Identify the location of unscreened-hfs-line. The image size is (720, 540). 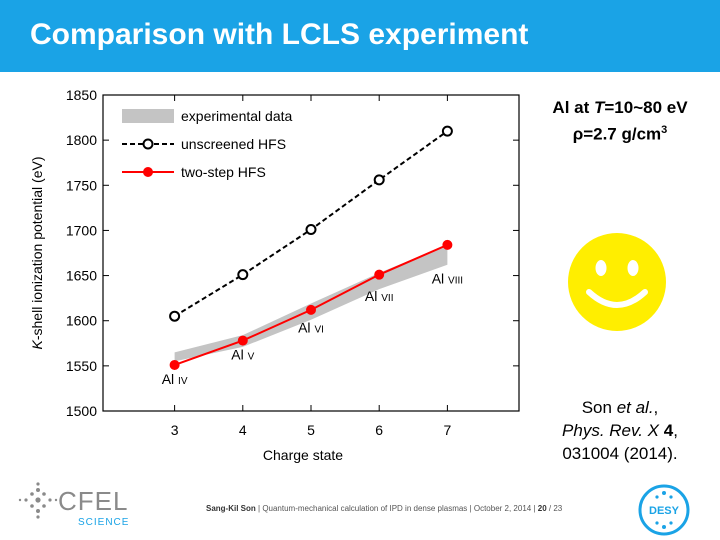
(311, 224).